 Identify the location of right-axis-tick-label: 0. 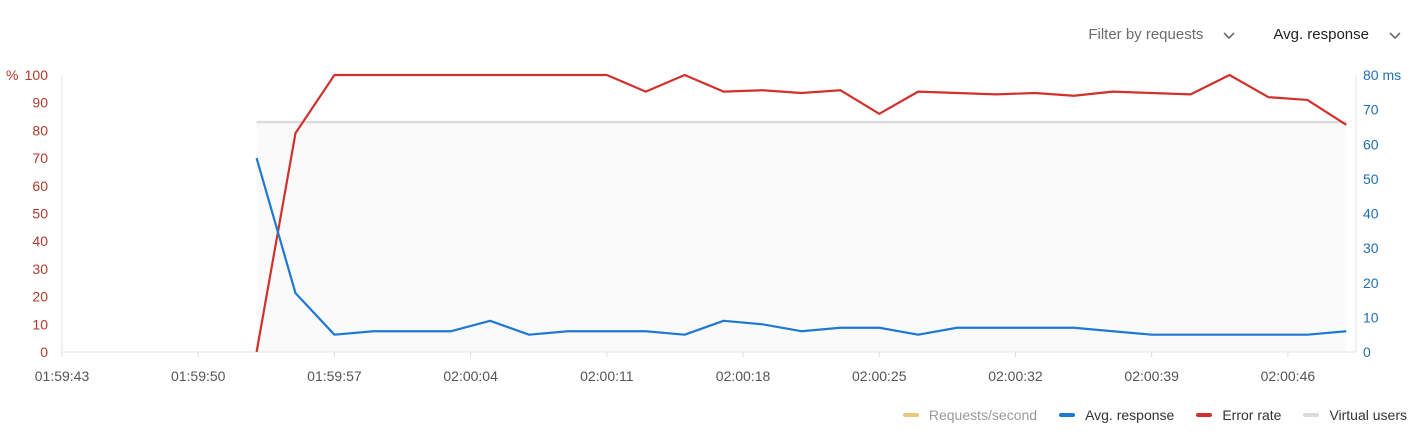
(1367, 352).